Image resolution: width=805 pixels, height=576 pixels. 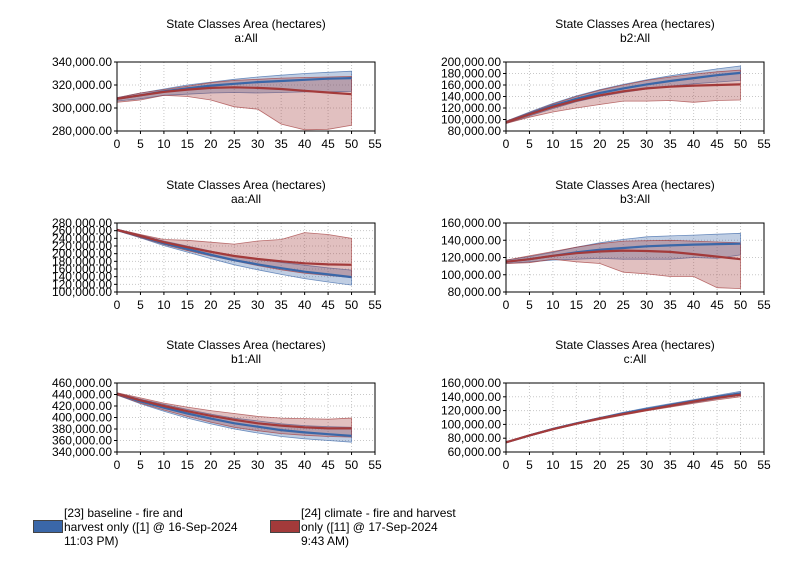 I want to click on y-tick-label: 180,000.00, so click(x=471, y=74).